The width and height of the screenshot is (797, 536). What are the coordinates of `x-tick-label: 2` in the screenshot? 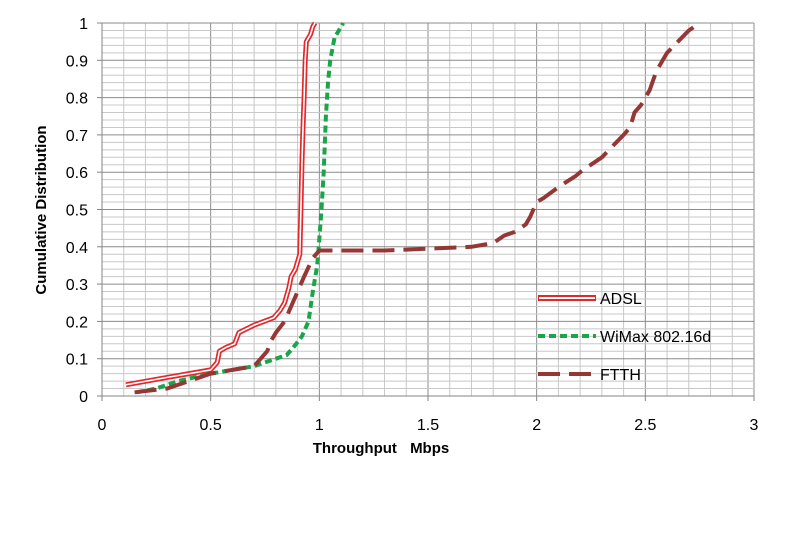 It's located at (536, 425).